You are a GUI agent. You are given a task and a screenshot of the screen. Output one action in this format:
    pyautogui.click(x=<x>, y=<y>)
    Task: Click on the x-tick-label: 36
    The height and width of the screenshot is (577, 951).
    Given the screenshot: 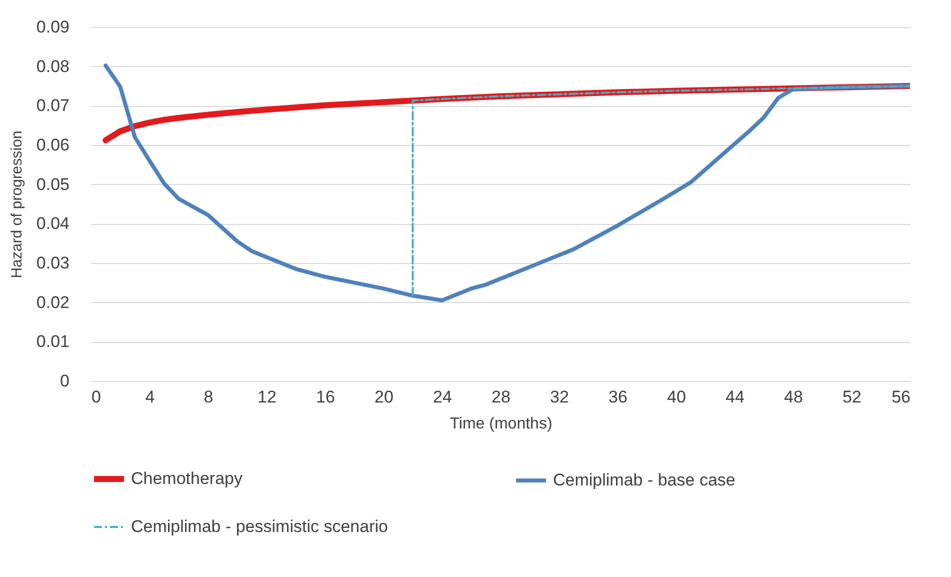 What is the action you would take?
    pyautogui.click(x=618, y=397)
    